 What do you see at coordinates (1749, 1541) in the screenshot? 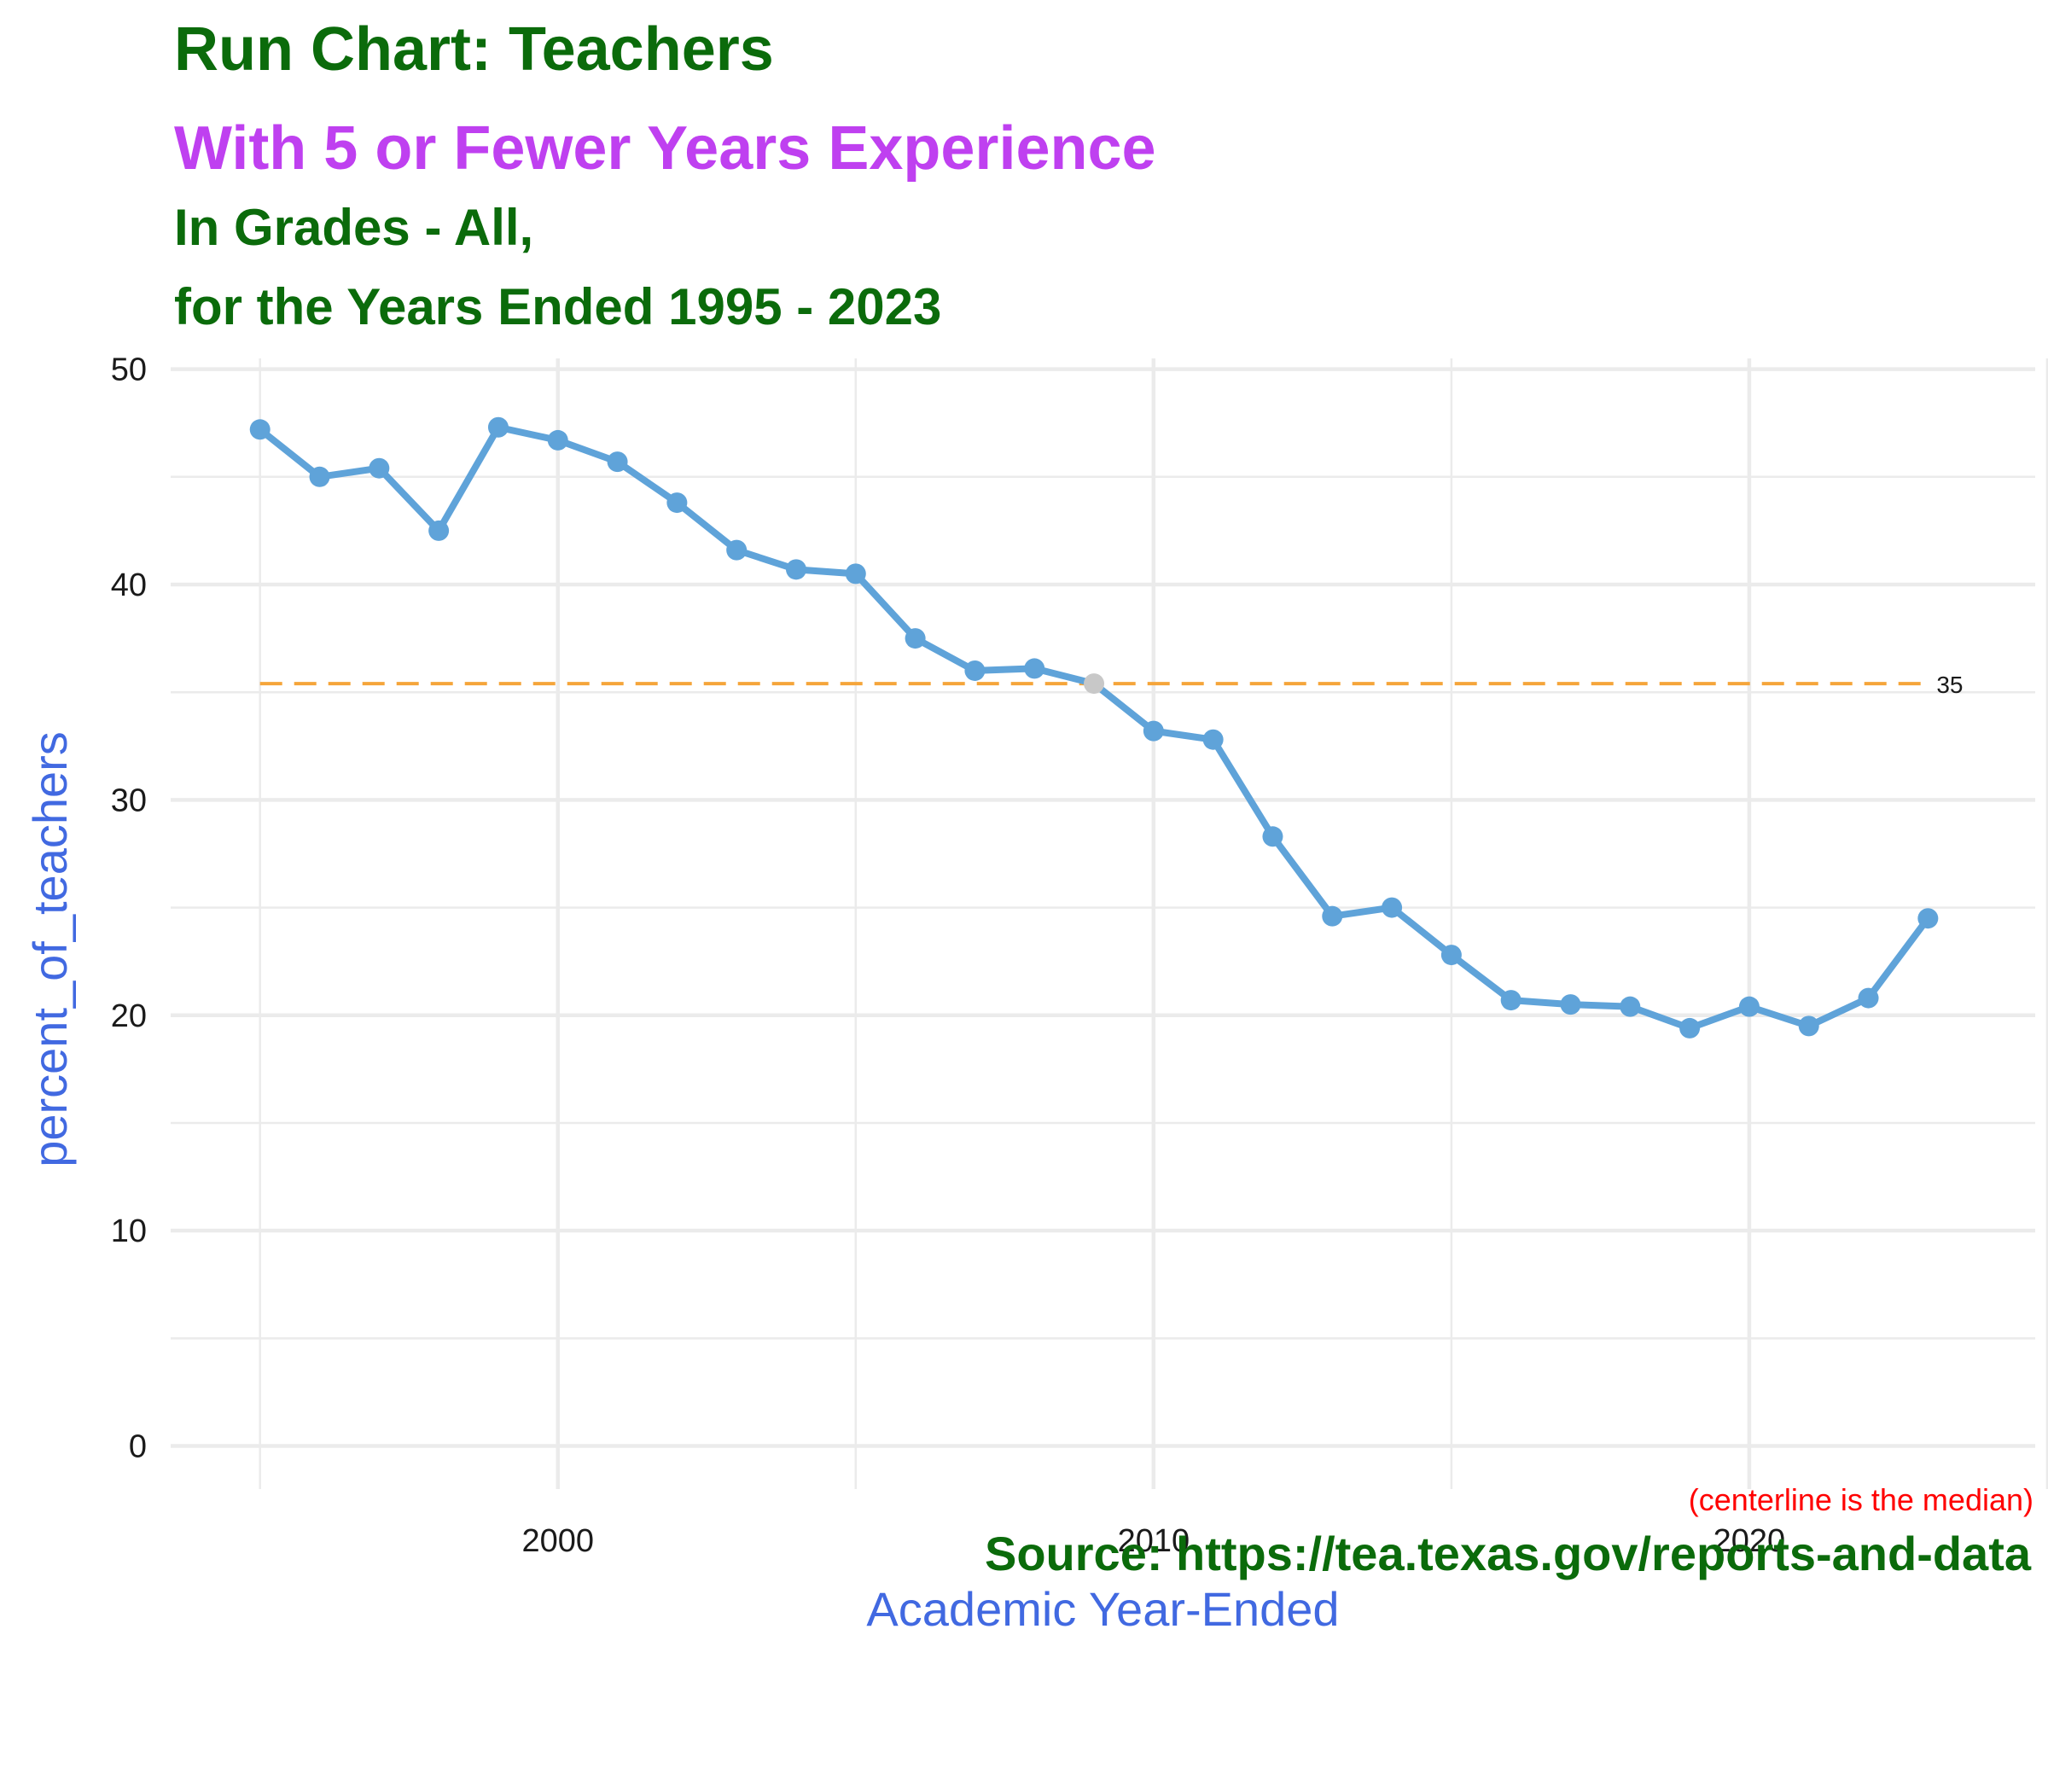
I see `x-tick-label: 2020` at bounding box center [1749, 1541].